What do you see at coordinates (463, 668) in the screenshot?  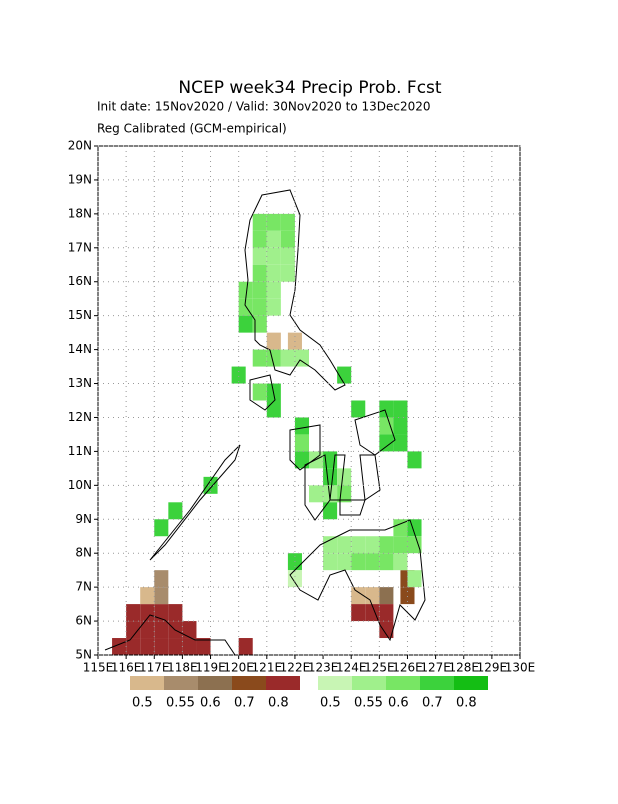 I see `x-tick-label: 128E` at bounding box center [463, 668].